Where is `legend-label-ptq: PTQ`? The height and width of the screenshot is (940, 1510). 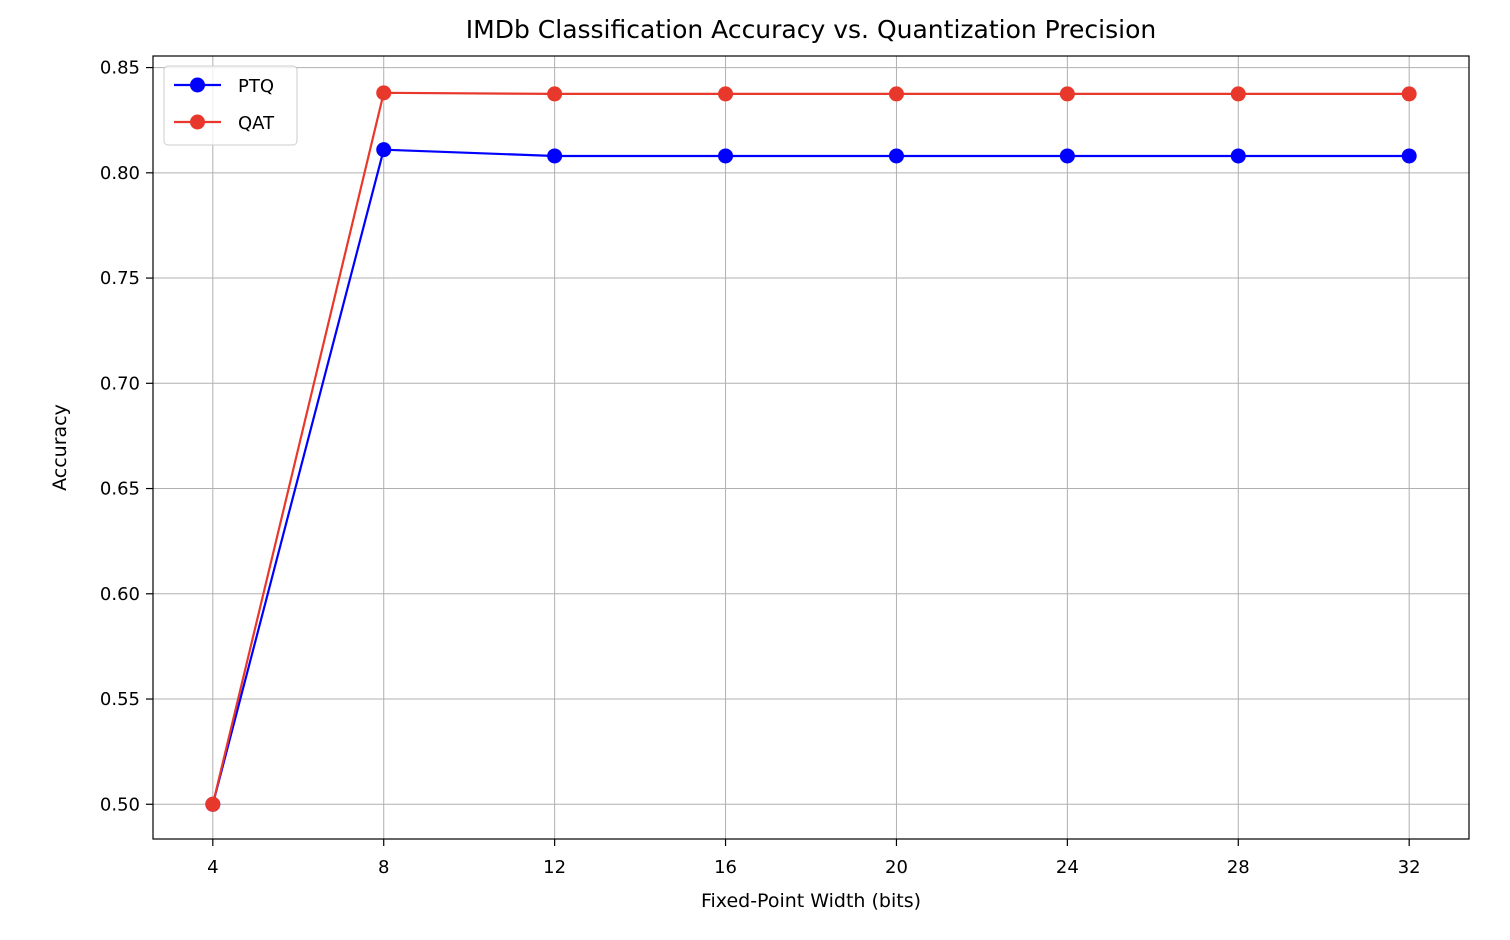
legend-label-ptq: PTQ is located at coordinates (256, 86).